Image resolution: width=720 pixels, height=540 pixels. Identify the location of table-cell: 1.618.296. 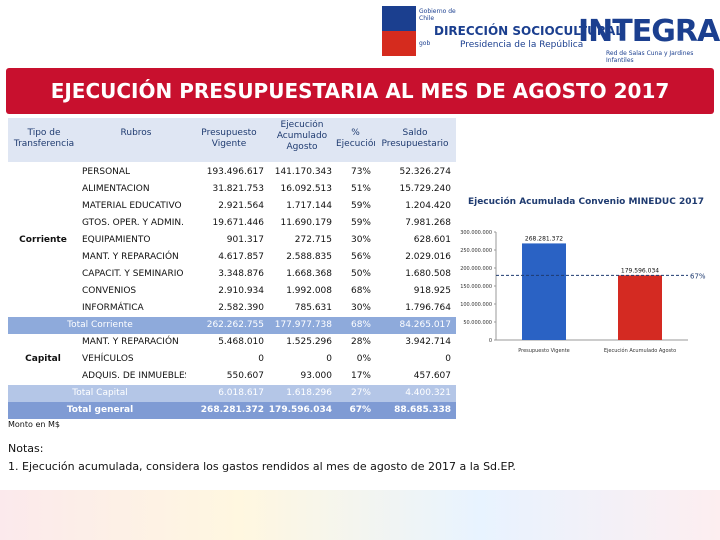
(309, 393).